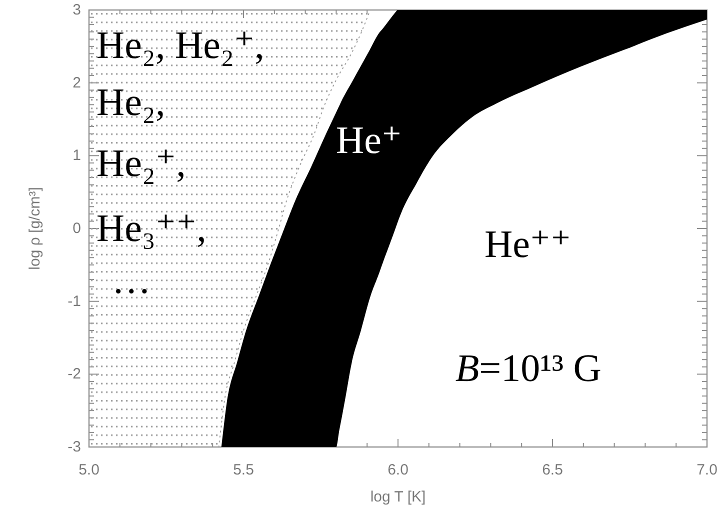 The height and width of the screenshot is (512, 725). Describe the element at coordinates (369, 140) in the screenshot. I see `annotation: He⁺` at that location.